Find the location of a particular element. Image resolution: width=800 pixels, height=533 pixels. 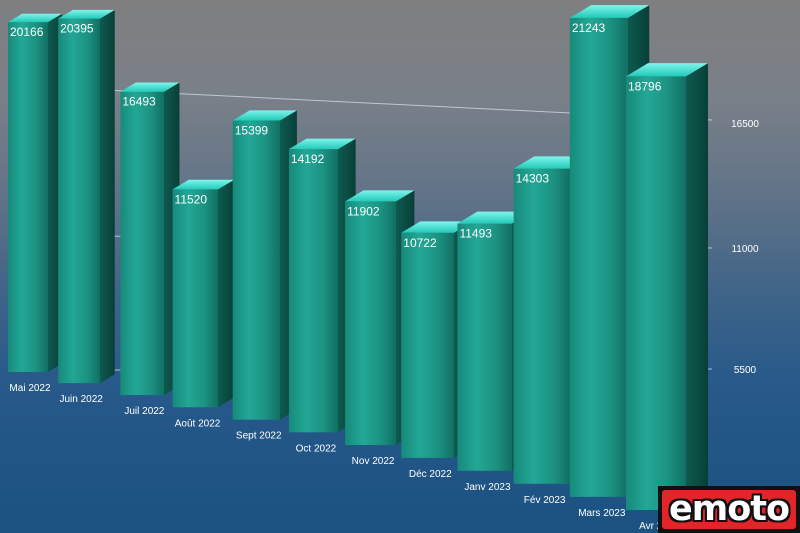

y-tick-label: 5500 is located at coordinates (745, 370).